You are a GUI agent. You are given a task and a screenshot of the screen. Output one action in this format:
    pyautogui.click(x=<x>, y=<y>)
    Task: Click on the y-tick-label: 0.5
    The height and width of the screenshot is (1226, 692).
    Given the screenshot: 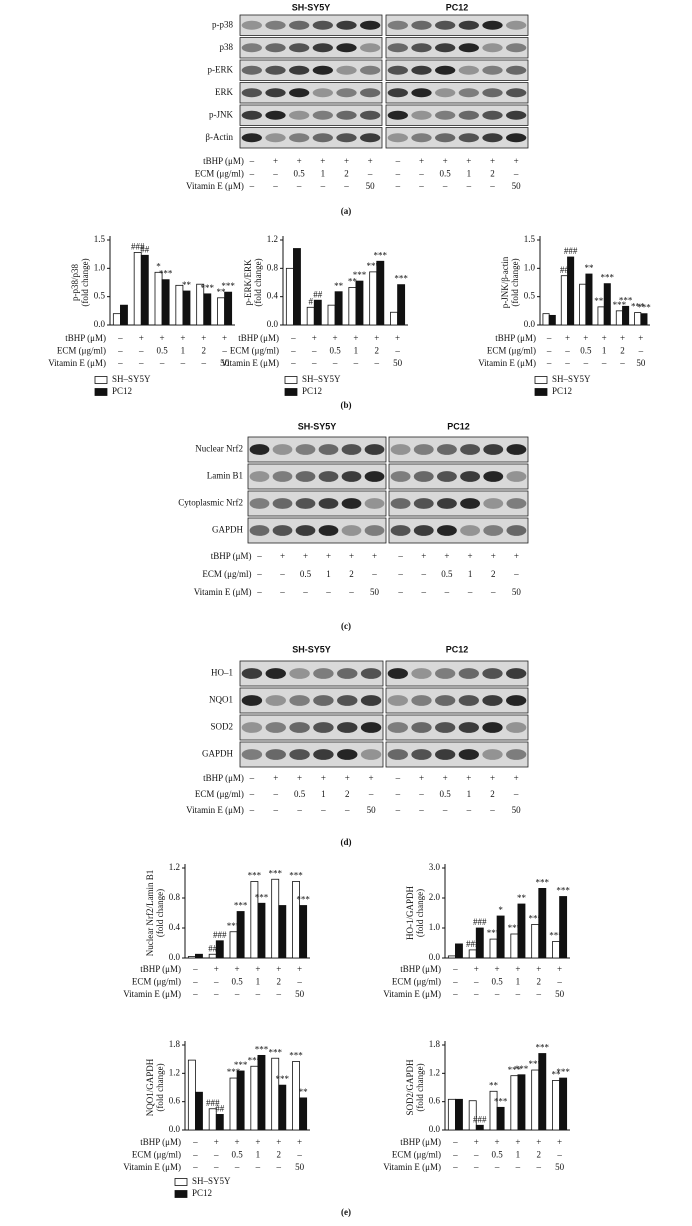 What is the action you would take?
    pyautogui.click(x=100, y=296)
    